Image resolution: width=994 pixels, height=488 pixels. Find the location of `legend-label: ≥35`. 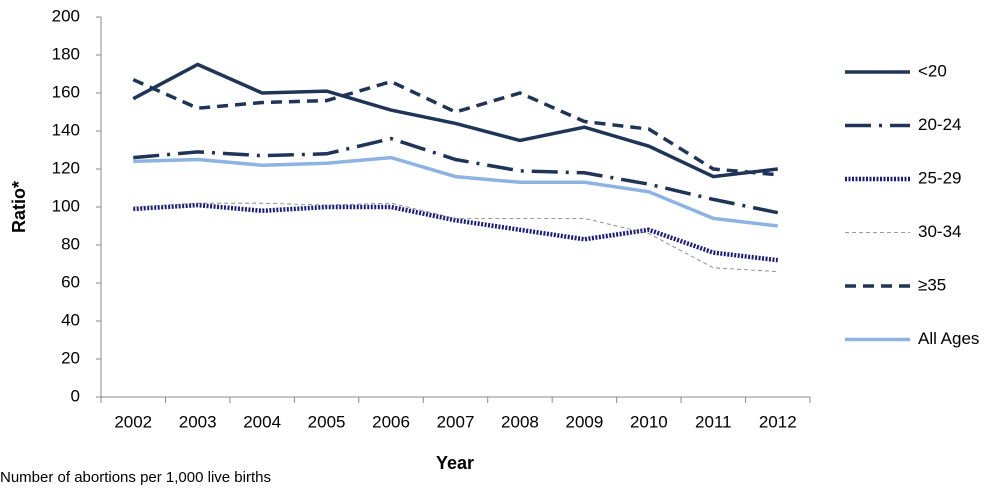

legend-label: ≥35 is located at coordinates (932, 284).